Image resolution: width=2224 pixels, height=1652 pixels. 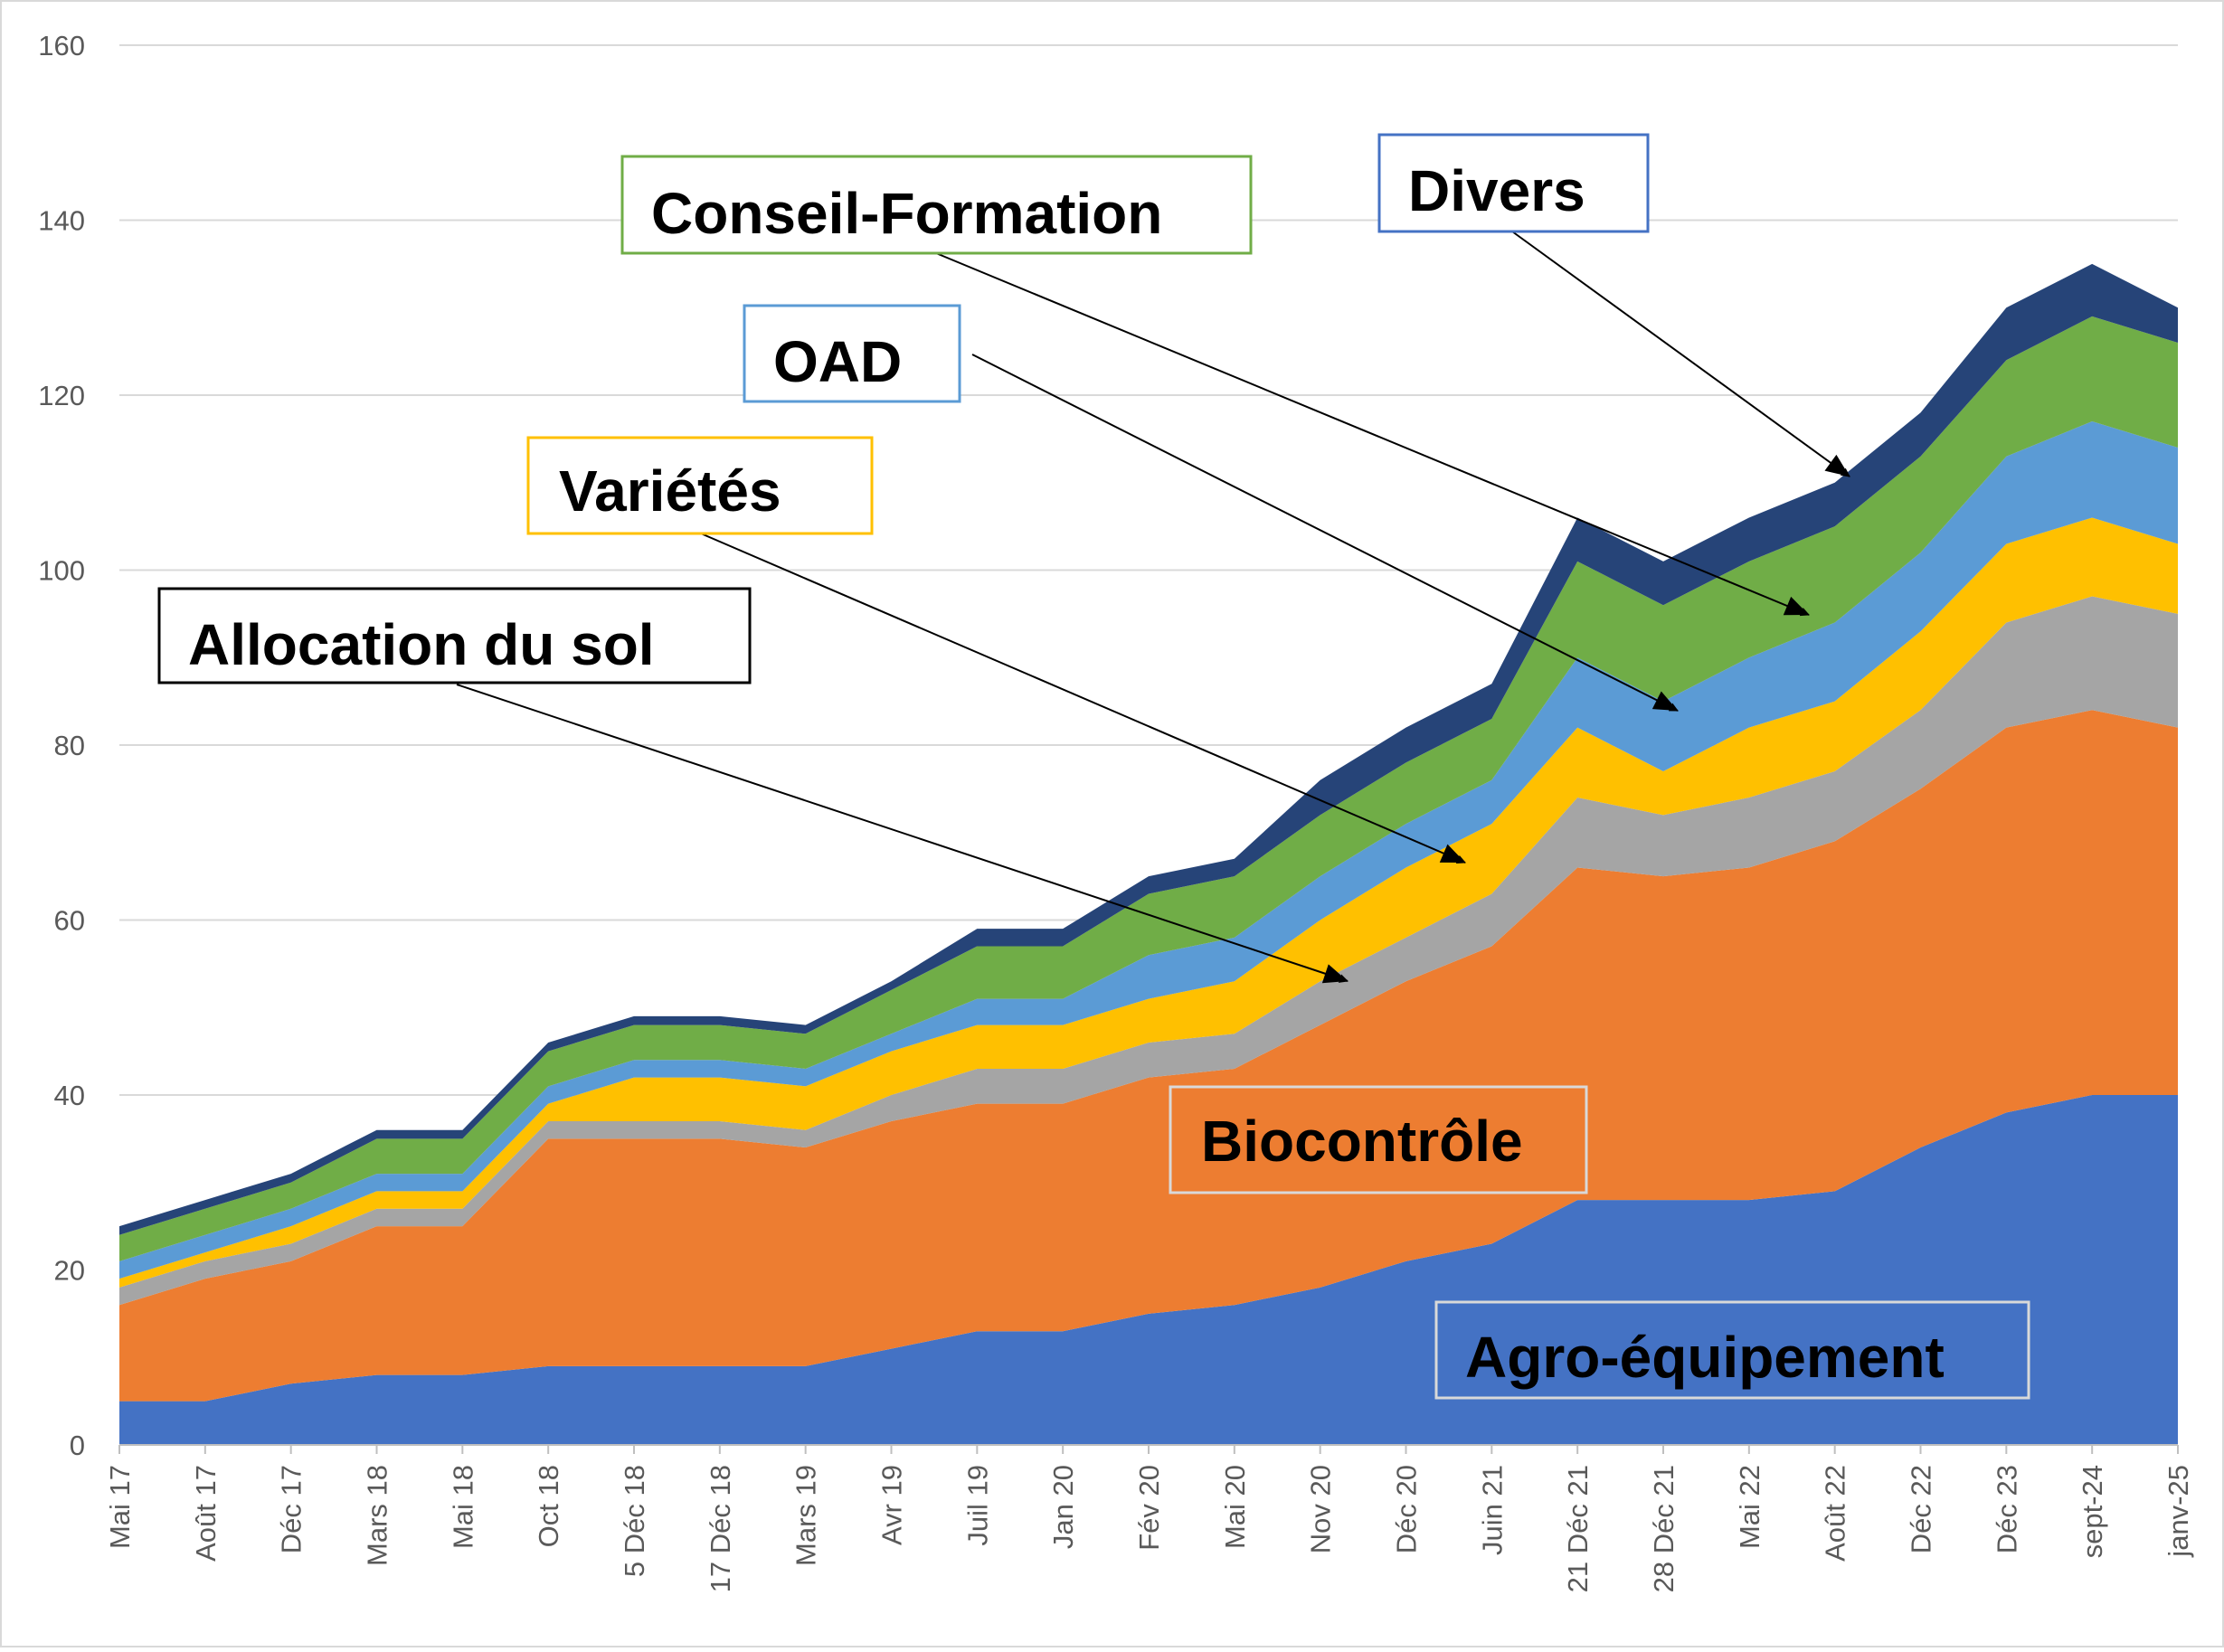 What do you see at coordinates (837, 361) in the screenshot?
I see `callout-label: OAD` at bounding box center [837, 361].